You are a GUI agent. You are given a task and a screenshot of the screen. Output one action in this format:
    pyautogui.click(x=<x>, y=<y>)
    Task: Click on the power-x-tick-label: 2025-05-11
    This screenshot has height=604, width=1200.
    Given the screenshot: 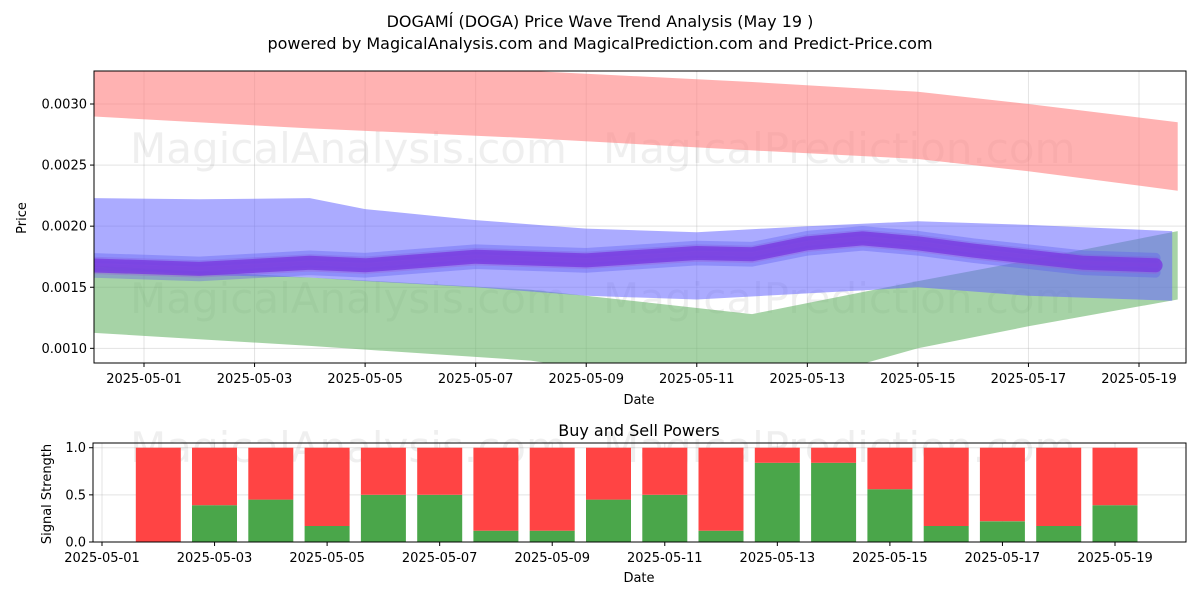 What is the action you would take?
    pyautogui.click(x=665, y=558)
    